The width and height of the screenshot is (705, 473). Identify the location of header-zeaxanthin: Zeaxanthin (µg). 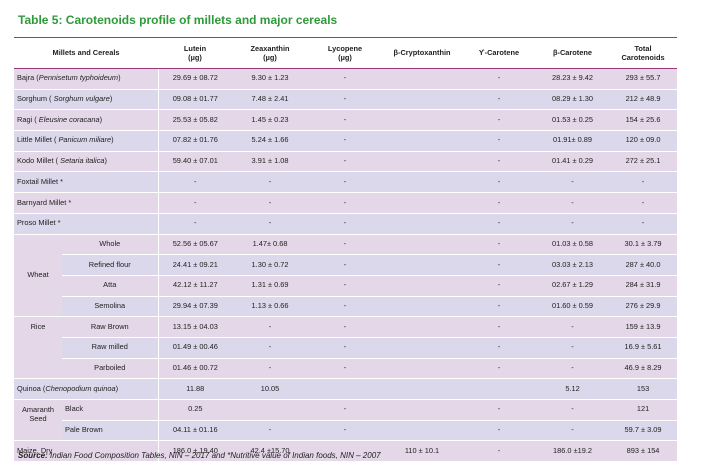
(270, 53).